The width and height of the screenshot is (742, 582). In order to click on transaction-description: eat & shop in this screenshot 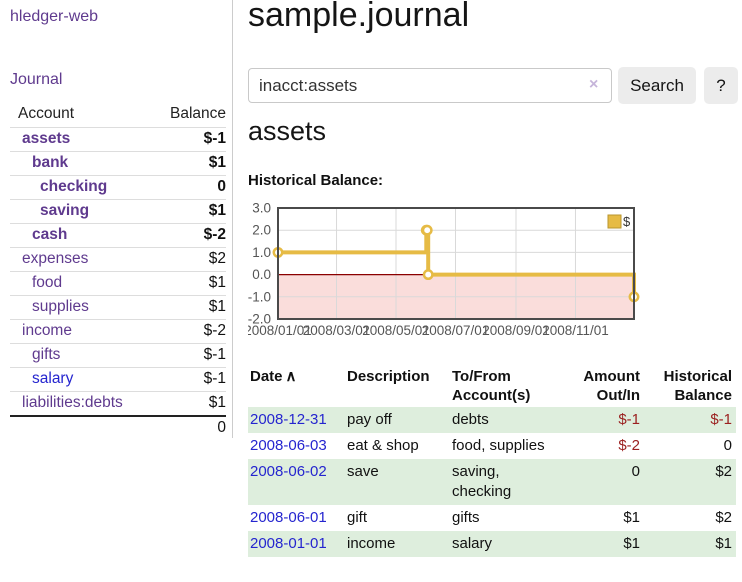, I will do `click(383, 445)`.